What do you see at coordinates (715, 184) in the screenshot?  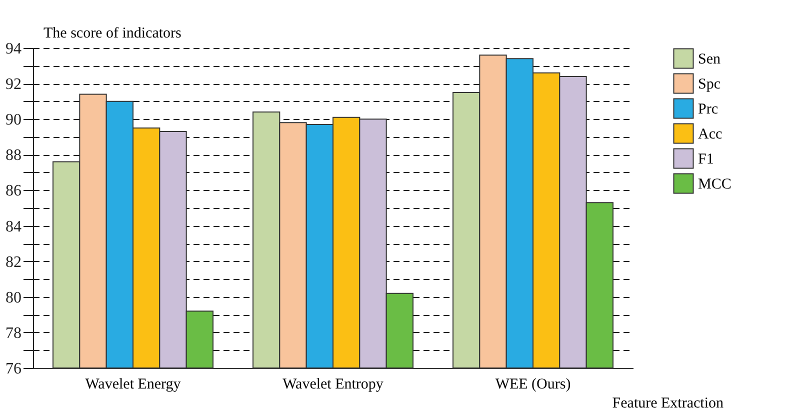 I see `legend-label: MCC` at bounding box center [715, 184].